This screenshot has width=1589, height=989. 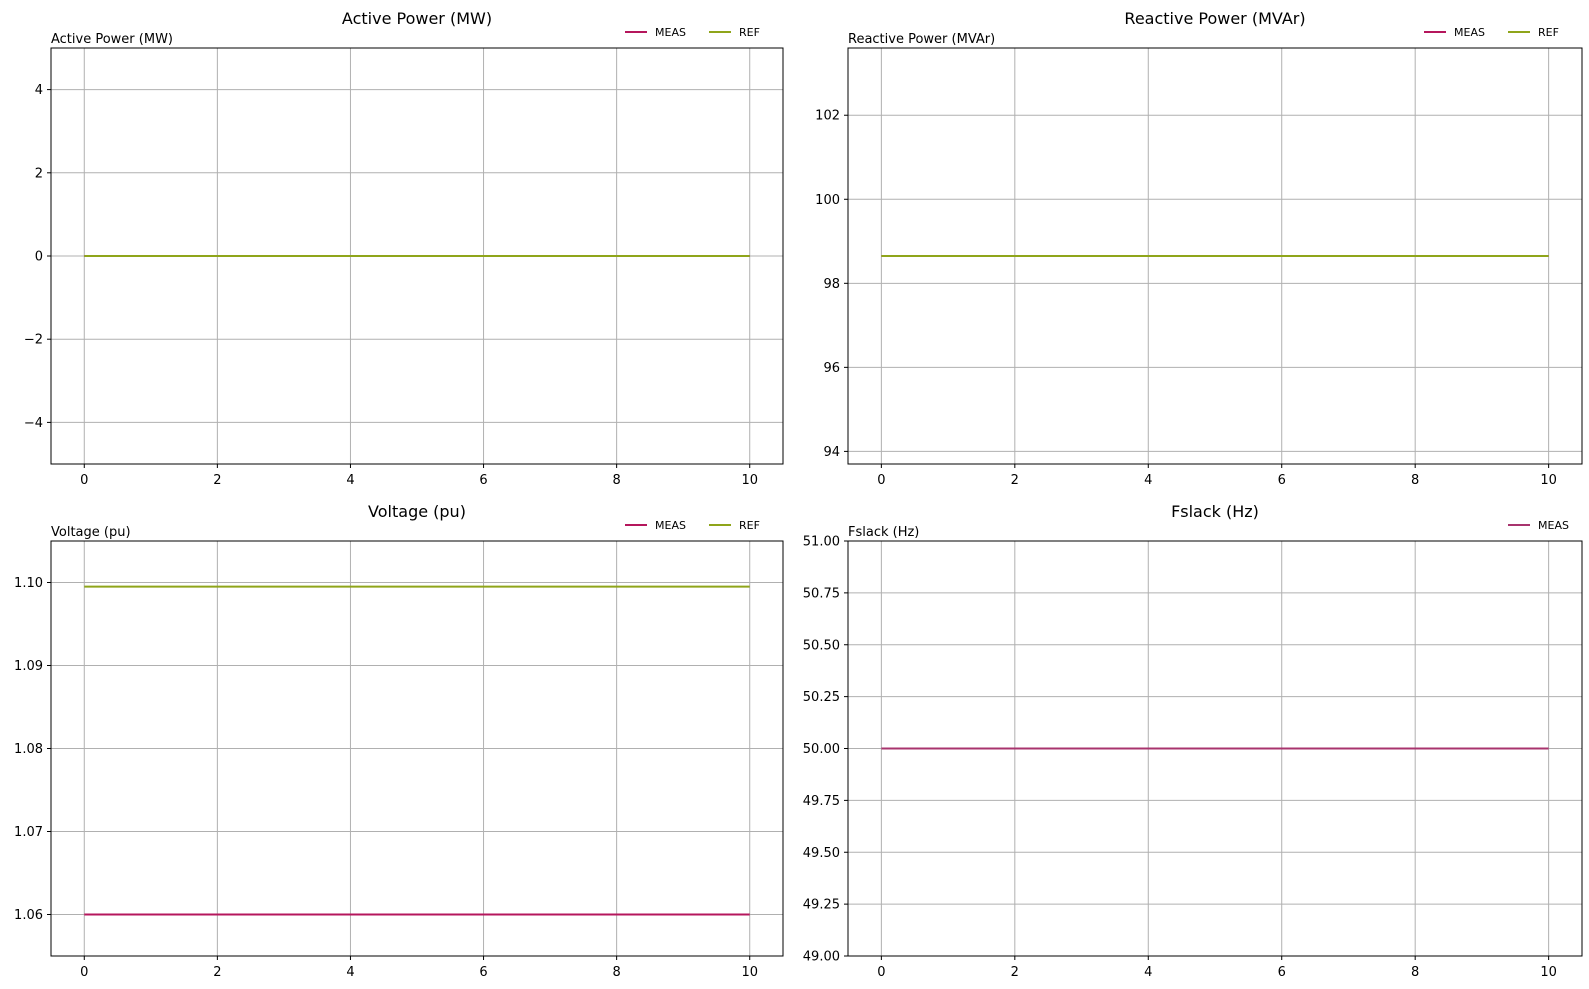 I want to click on y-axis-label: Voltage (pu), so click(x=91, y=532).